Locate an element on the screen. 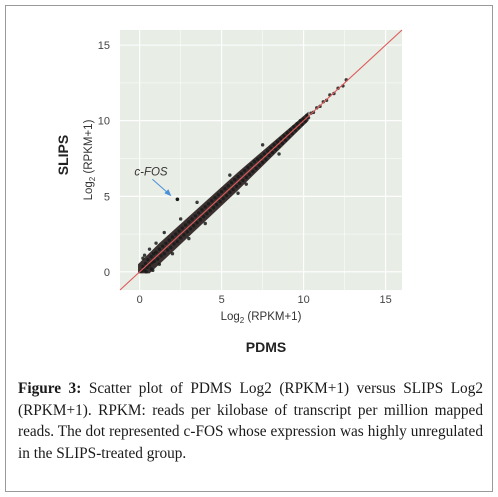 The width and height of the screenshot is (498, 497). y-axis-label: Log2 (RPKM+1) is located at coordinates (90, 159).